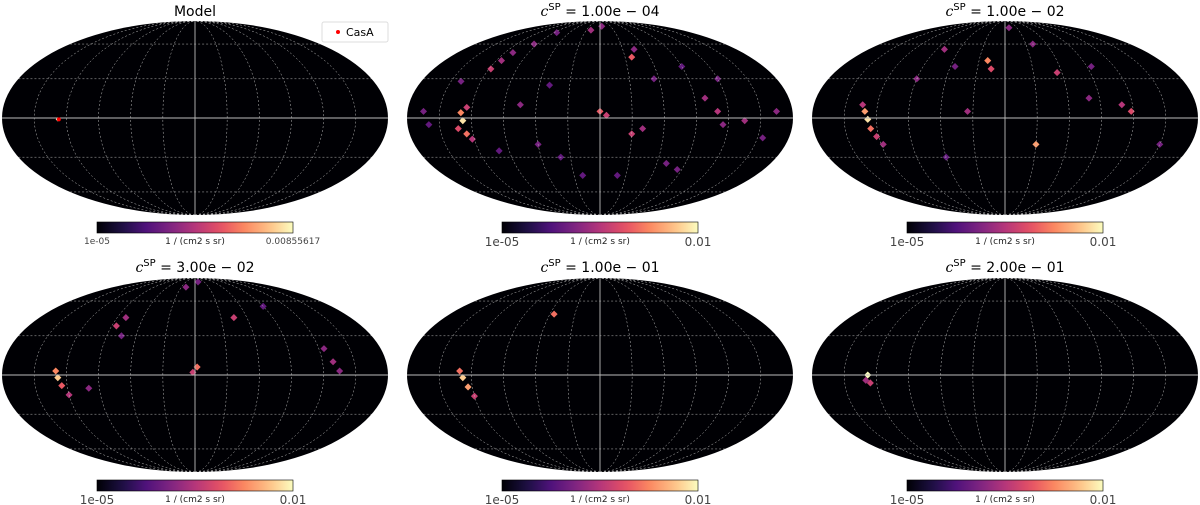 The image size is (1200, 505). I want to click on panel-title: cSP = 1.00e − 04, so click(599, 11).